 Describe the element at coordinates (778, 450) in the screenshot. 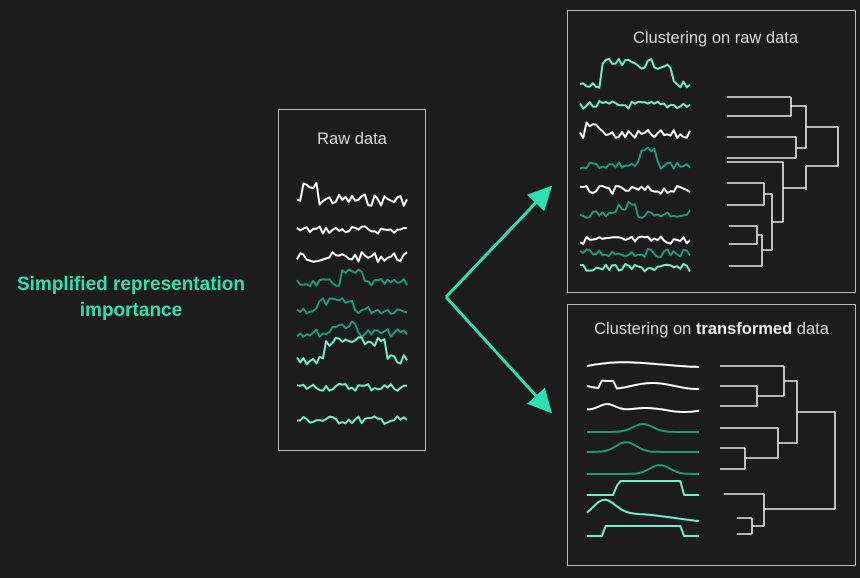

I see `transformed-dendrogram` at that location.